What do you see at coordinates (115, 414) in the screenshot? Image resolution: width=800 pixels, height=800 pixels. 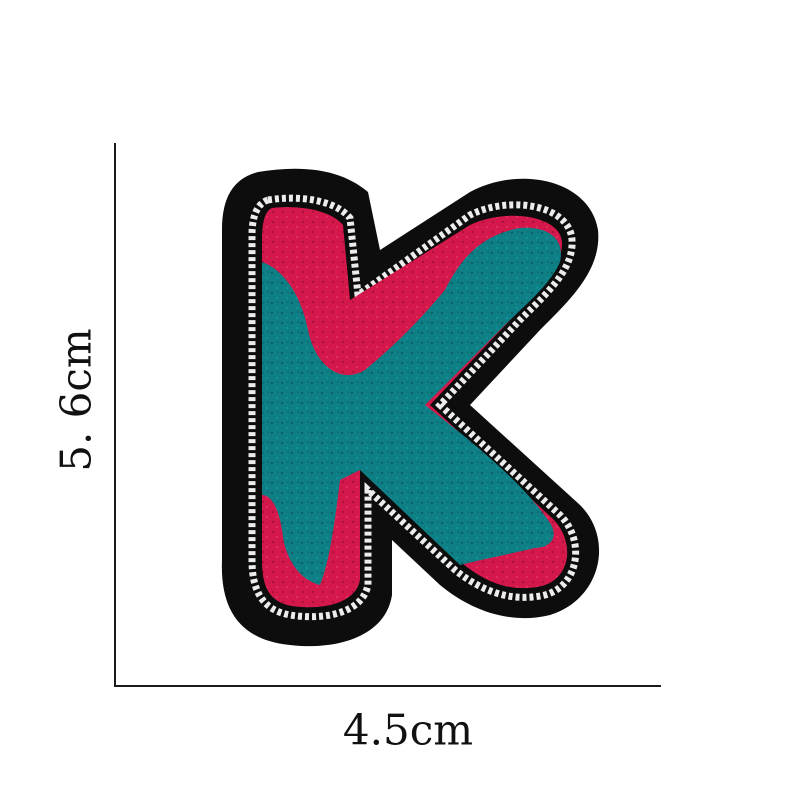 I see `height-measure-line` at bounding box center [115, 414].